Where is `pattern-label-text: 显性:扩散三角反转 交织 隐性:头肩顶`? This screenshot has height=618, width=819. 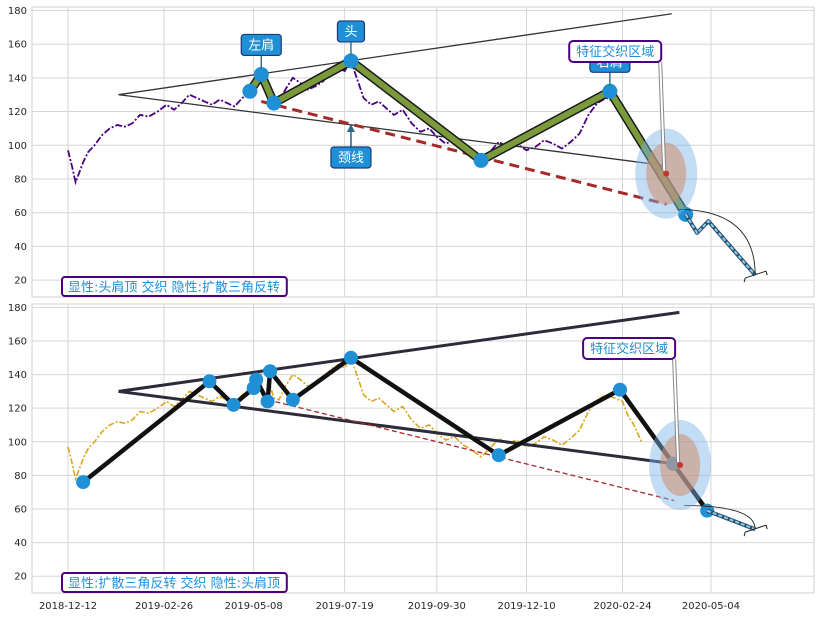 pattern-label-text: 显性:扩散三角反转 交织 隐性:头肩顶 is located at coordinates (174, 584).